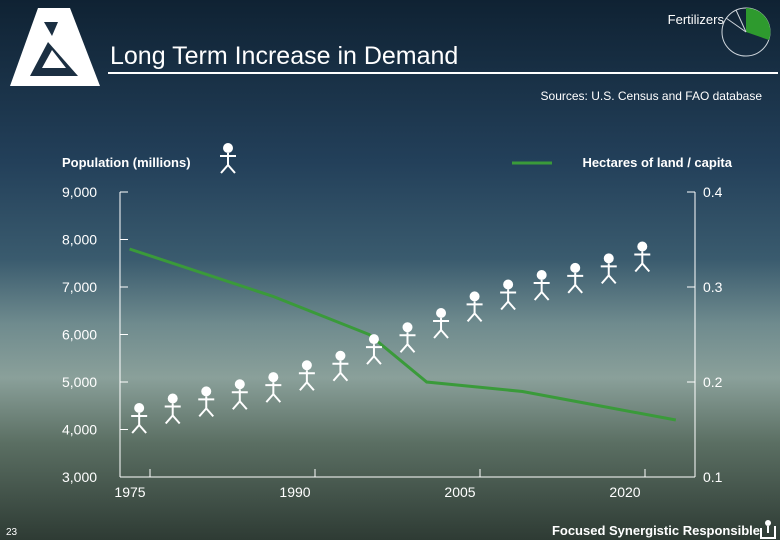 The height and width of the screenshot is (540, 780). I want to click on left-tick-label: 8,000, so click(79, 240).